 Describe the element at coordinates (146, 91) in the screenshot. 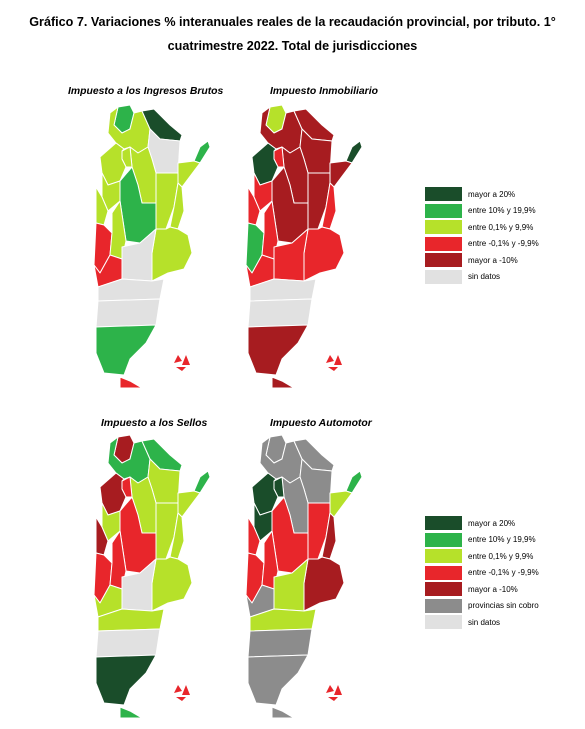

I see `map-label-ingresos-brutos: Impuesto a los Ingresos Brutos` at that location.